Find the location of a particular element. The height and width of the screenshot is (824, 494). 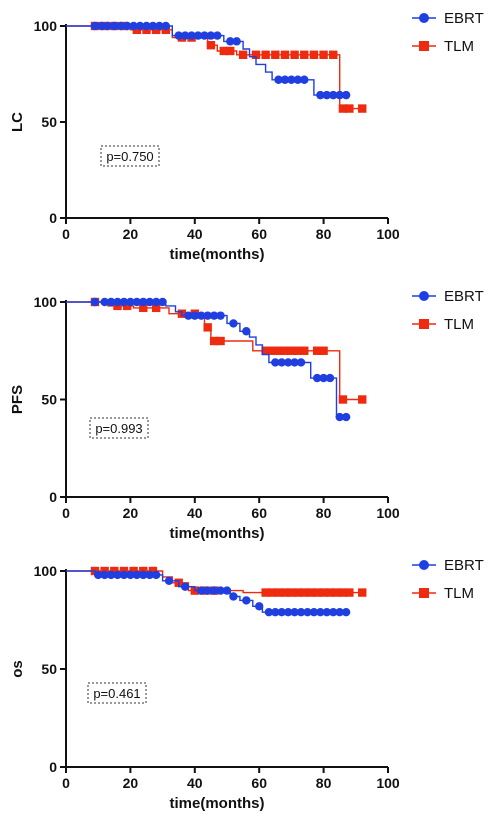

legend-marker-tlm is located at coordinates (424, 324).